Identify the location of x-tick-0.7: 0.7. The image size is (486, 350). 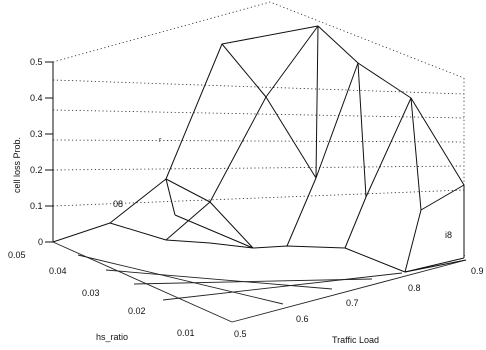
(352, 303).